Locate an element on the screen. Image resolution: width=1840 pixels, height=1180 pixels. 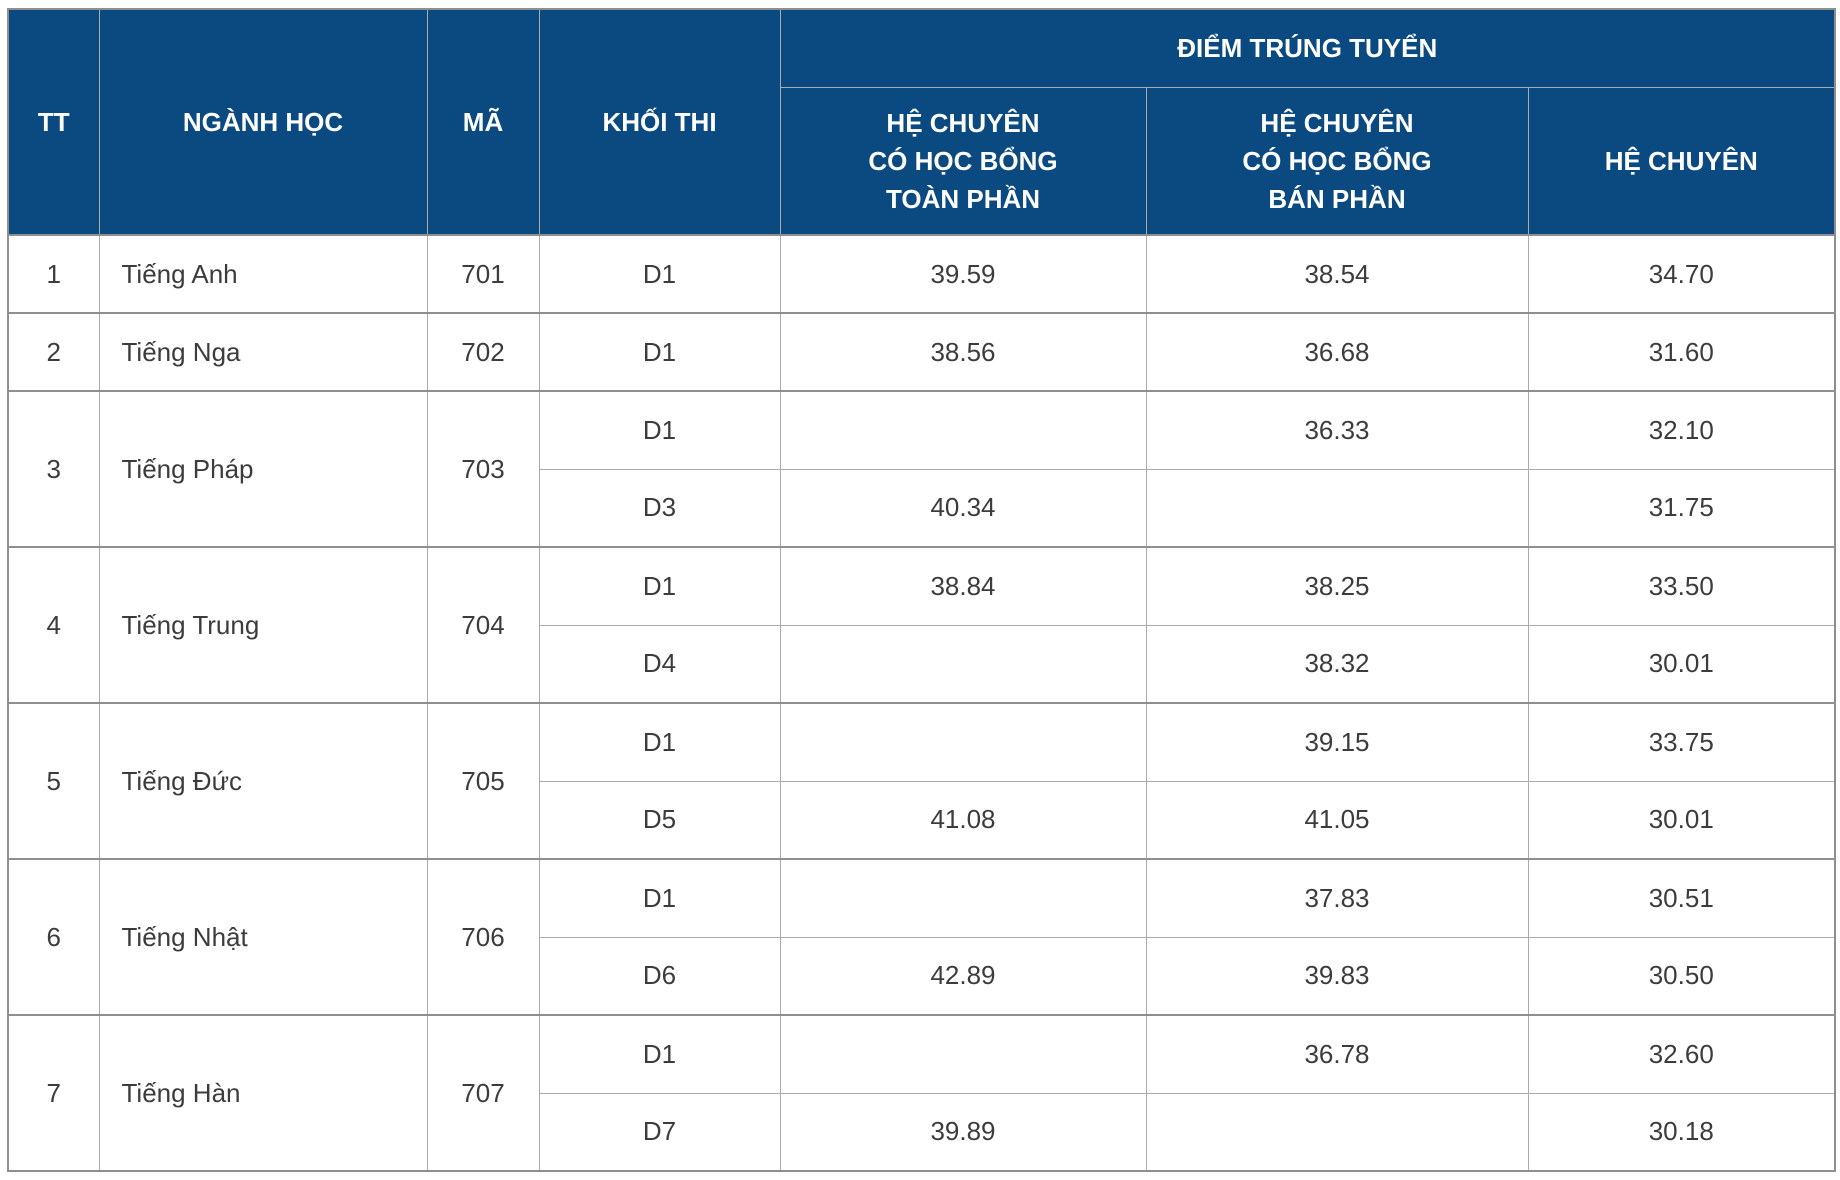
cell-ma: 704 is located at coordinates (483, 625).